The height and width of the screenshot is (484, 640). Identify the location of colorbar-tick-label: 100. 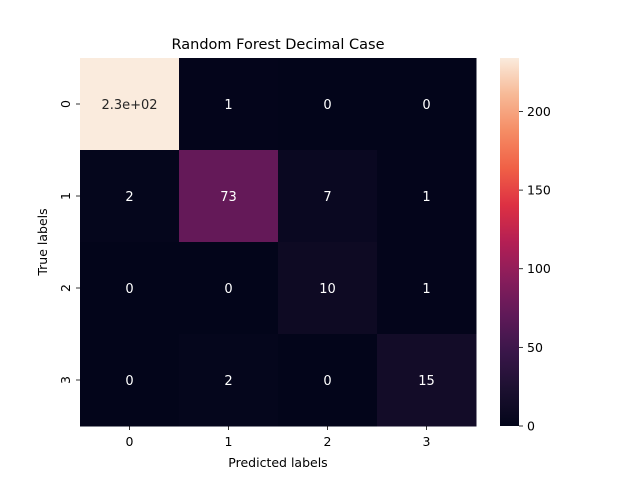
(539, 268).